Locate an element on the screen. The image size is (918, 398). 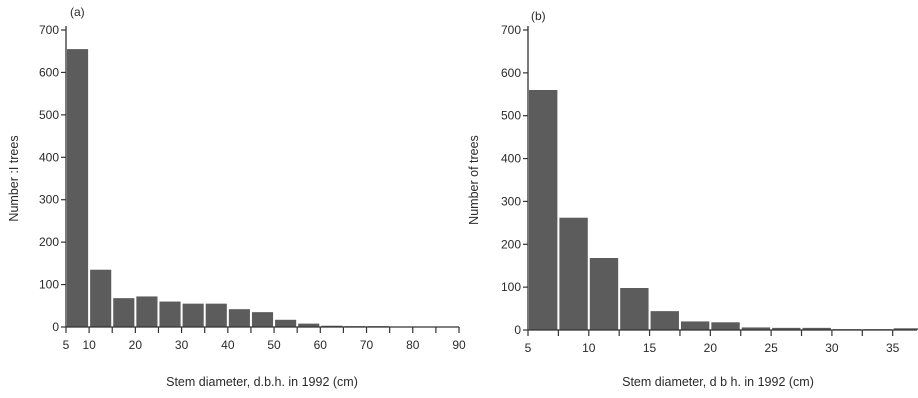
x-axis-title: Stem diameter, d b h. in 1992 (cm) is located at coordinates (718, 382).